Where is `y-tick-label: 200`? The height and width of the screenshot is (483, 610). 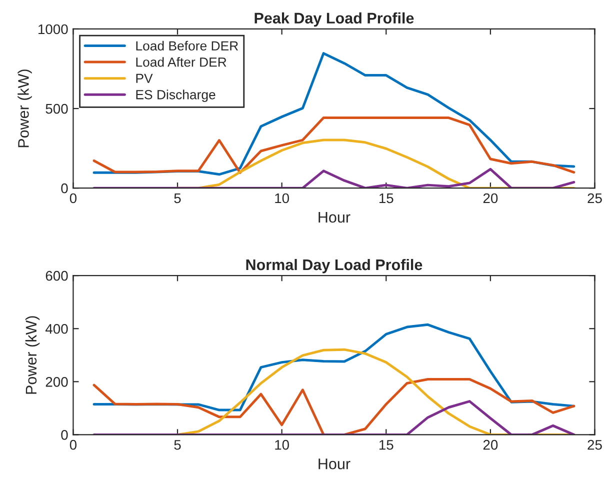 y-tick-label: 200 is located at coordinates (57, 382).